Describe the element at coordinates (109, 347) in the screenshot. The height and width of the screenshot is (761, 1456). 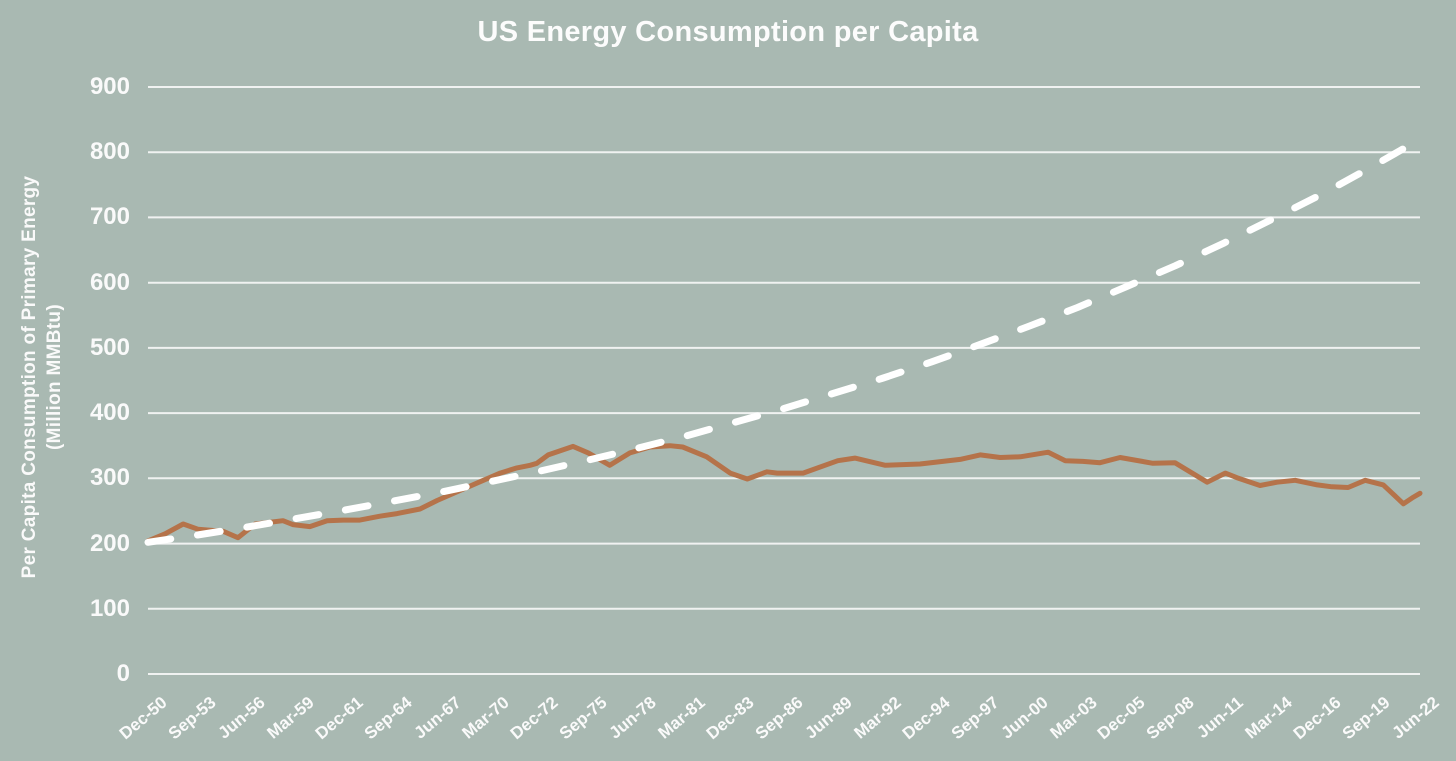
I see `y-tick-label: 500` at that location.